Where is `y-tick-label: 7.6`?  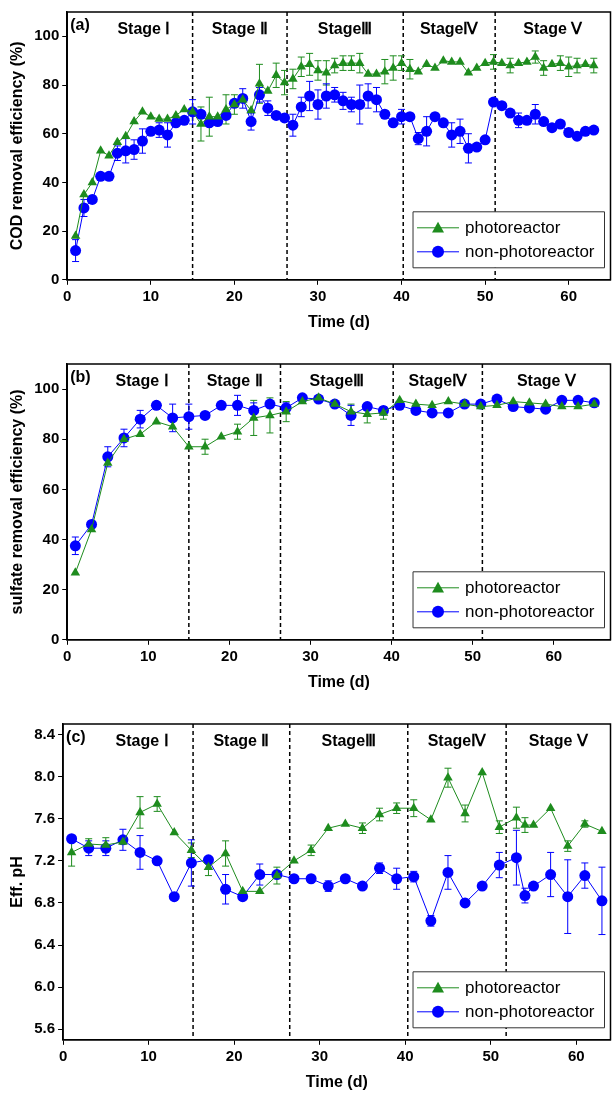 y-tick-label: 7.6 is located at coordinates (45, 817).